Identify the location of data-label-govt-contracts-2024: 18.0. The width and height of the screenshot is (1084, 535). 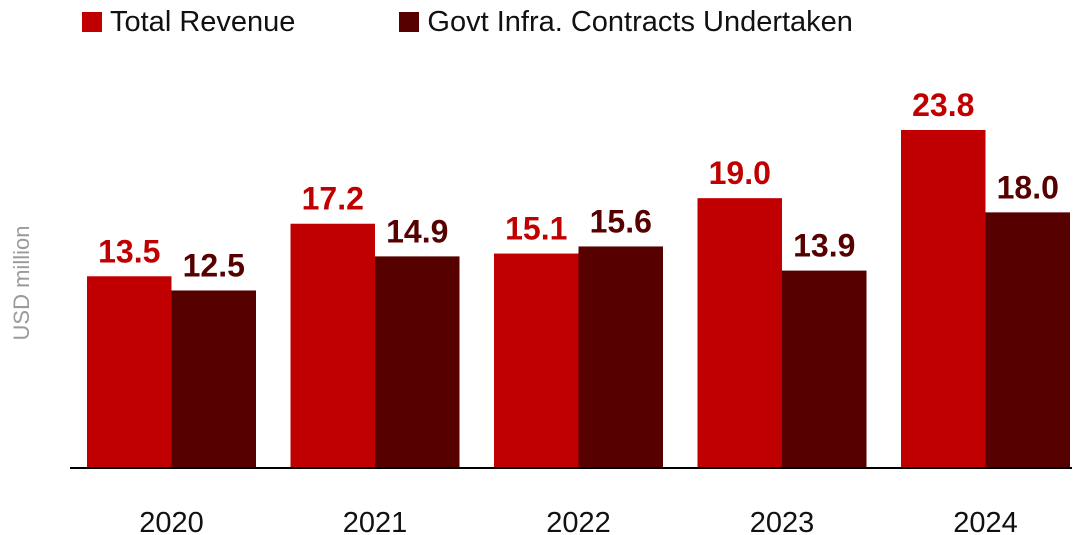
(1028, 187).